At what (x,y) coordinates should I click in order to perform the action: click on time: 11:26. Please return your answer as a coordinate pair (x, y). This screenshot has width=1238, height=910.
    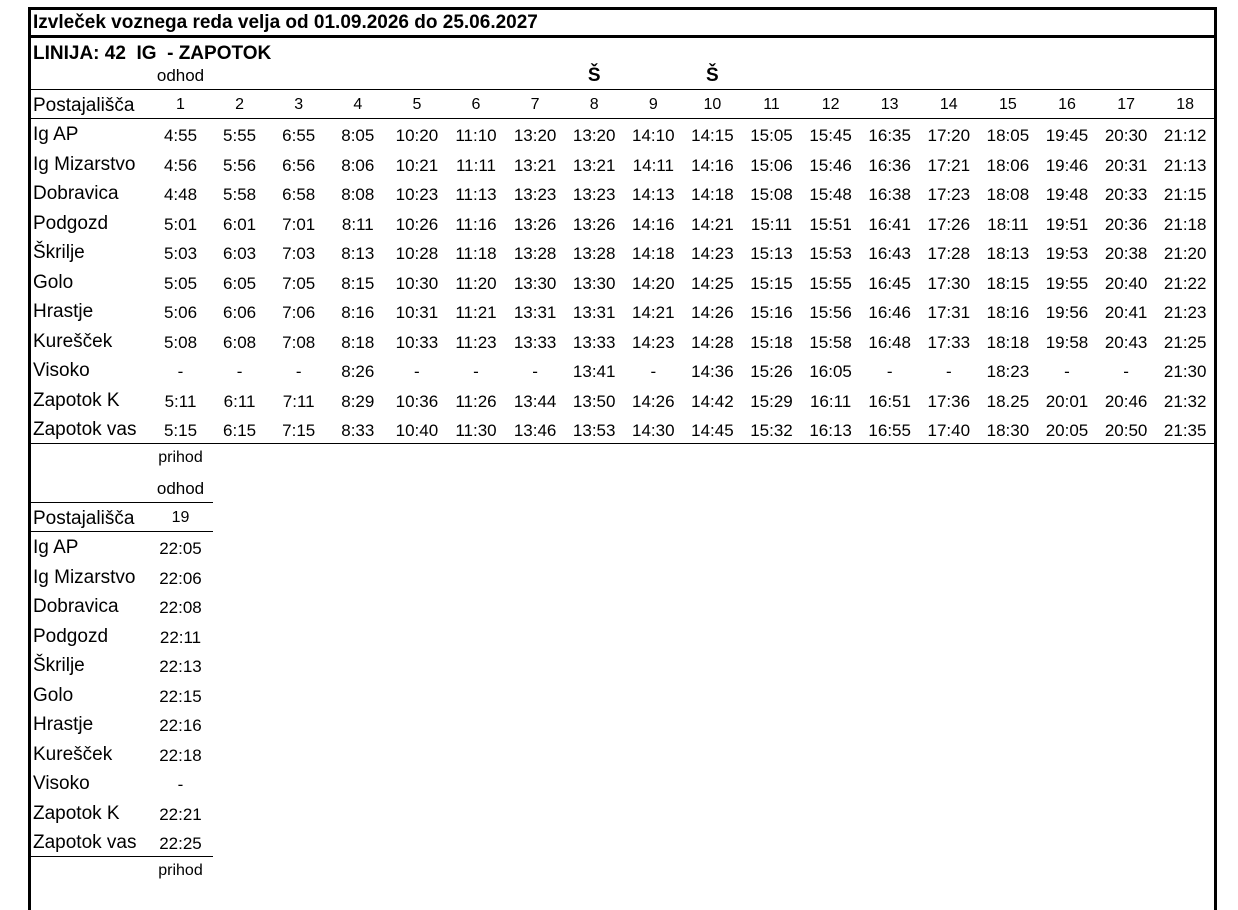
    Looking at the image, I should click on (476, 401).